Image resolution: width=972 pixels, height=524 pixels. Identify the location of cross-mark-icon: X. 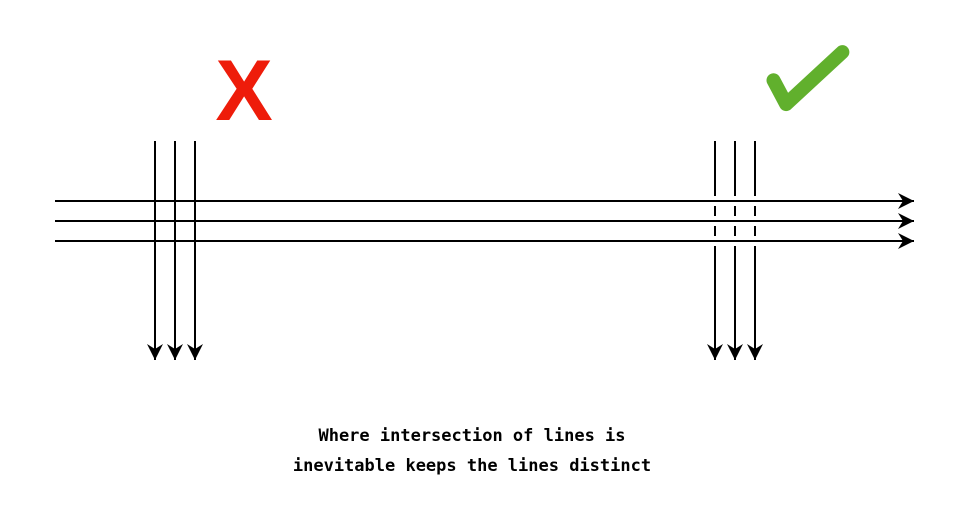
(243, 91).